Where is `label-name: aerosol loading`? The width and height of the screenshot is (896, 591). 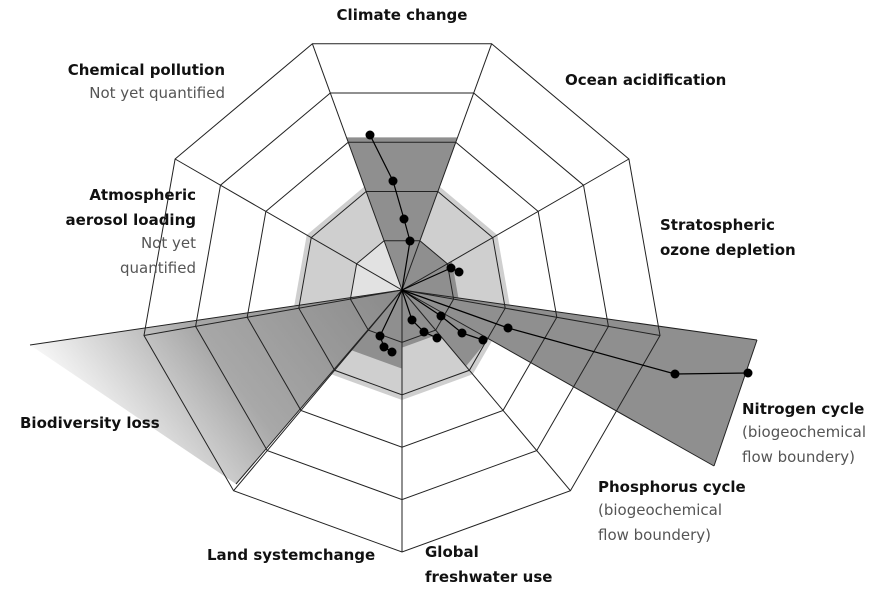
label-name: aerosol loading is located at coordinates (131, 220).